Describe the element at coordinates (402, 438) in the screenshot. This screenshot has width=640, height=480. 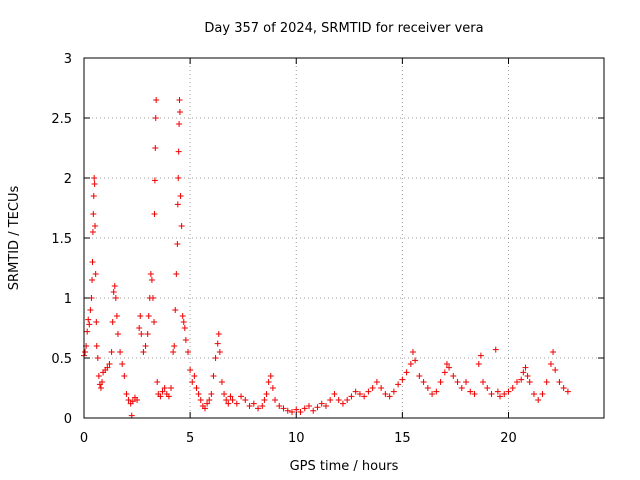
I see `x-tick-label: 15` at that location.